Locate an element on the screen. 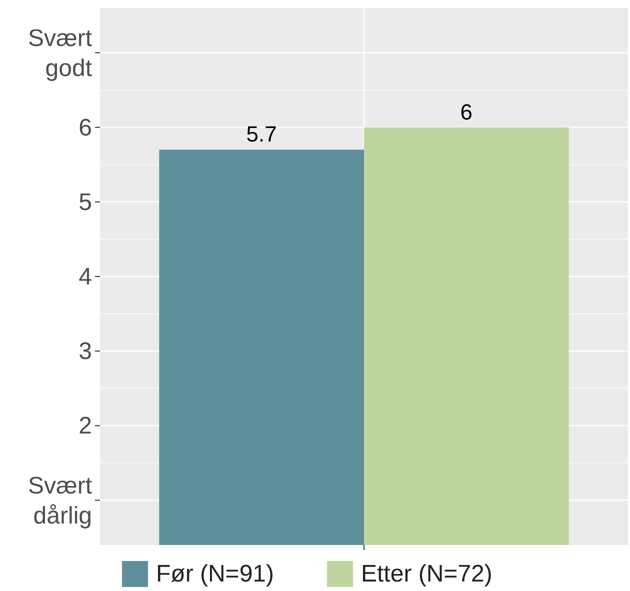 This screenshot has height=591, width=630. y-tick-label: Svært dårlig is located at coordinates (60, 500).